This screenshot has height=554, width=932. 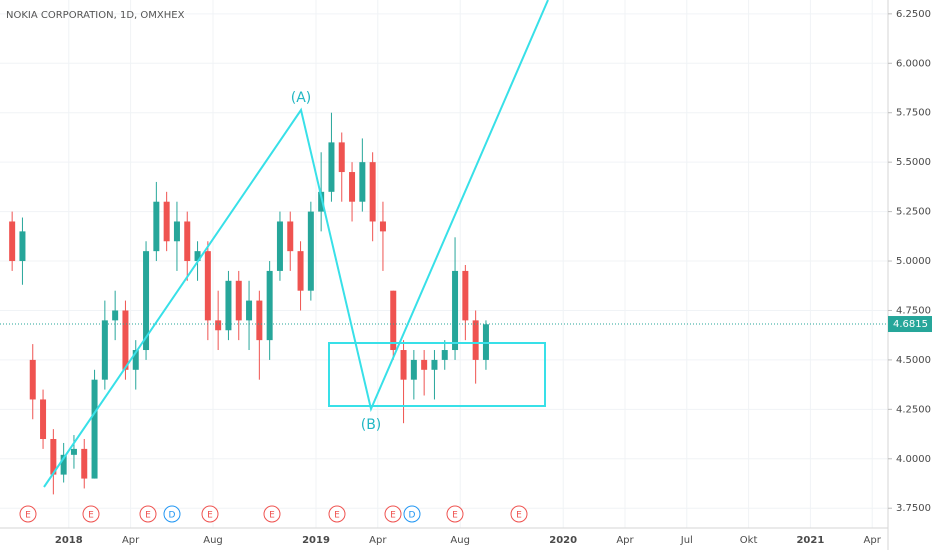 What do you see at coordinates (913, 162) in the screenshot?
I see `y-tick-label: 5.5000` at bounding box center [913, 162].